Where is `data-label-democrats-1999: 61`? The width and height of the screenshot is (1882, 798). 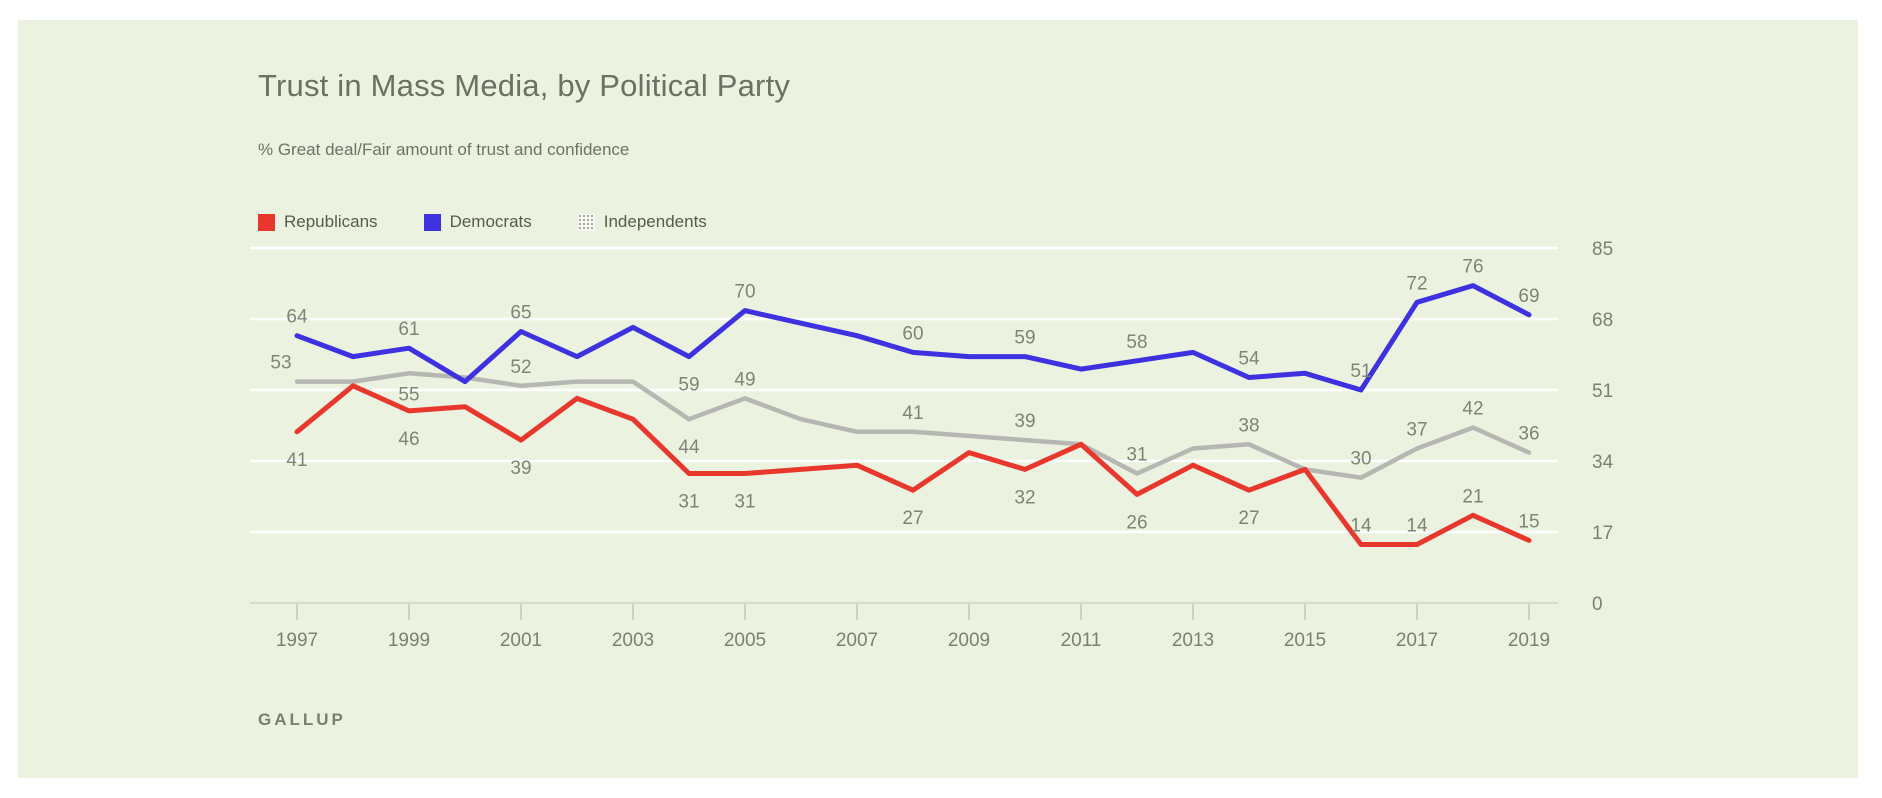 data-label-democrats-1999: 61 is located at coordinates (408, 329).